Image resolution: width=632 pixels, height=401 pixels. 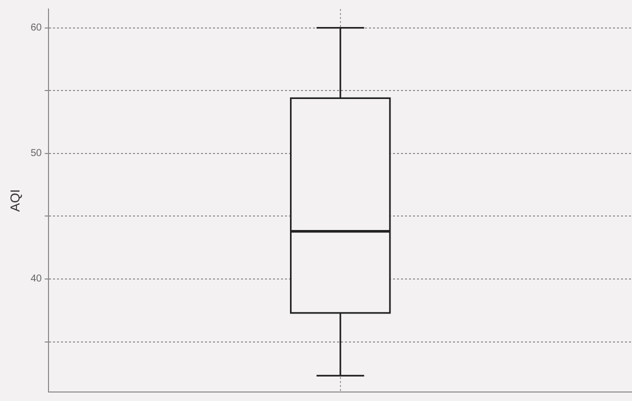 What do you see at coordinates (36, 28) in the screenshot?
I see `y-tick-label: 60` at bounding box center [36, 28].